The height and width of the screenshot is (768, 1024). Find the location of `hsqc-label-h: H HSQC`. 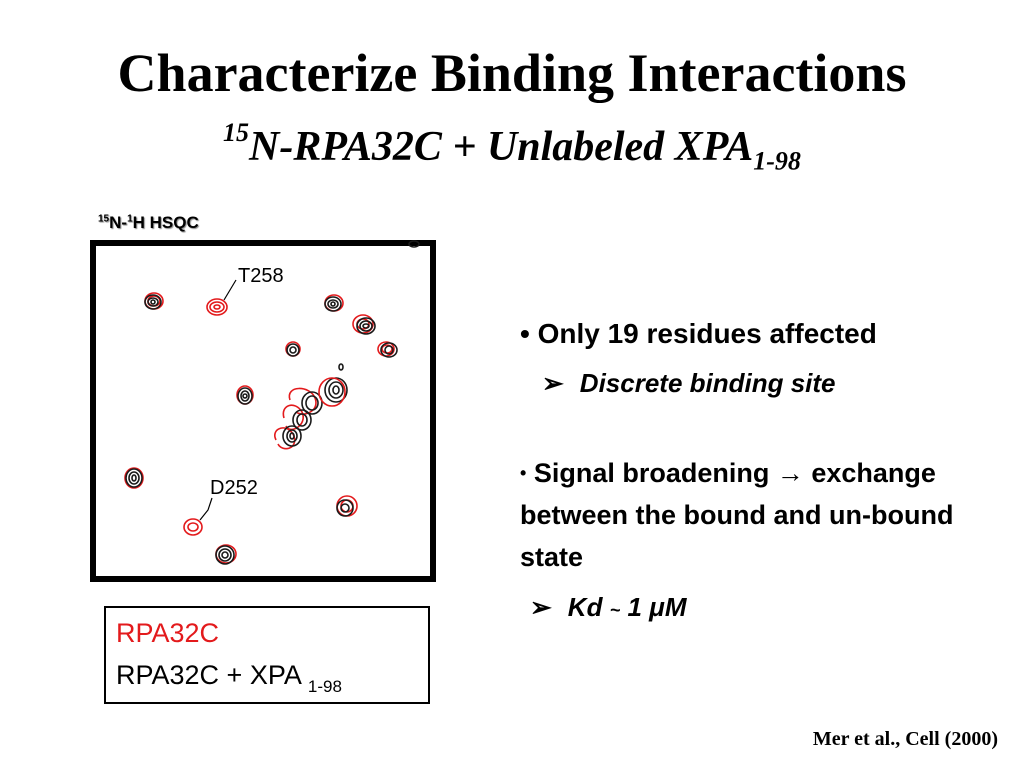

hsqc-label-h: H HSQC is located at coordinates (165, 222).